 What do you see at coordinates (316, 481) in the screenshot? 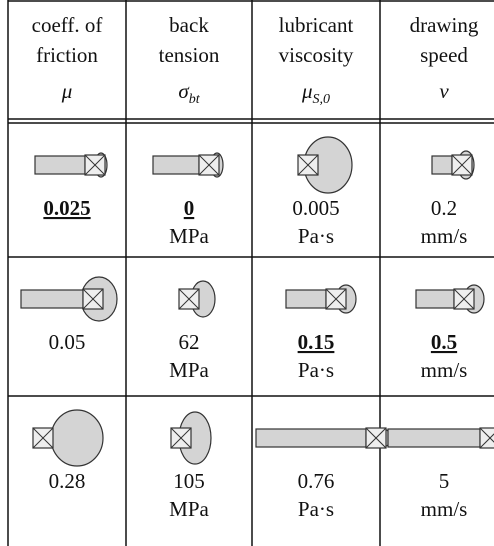
I see `cell-value: 0.76` at bounding box center [316, 481].